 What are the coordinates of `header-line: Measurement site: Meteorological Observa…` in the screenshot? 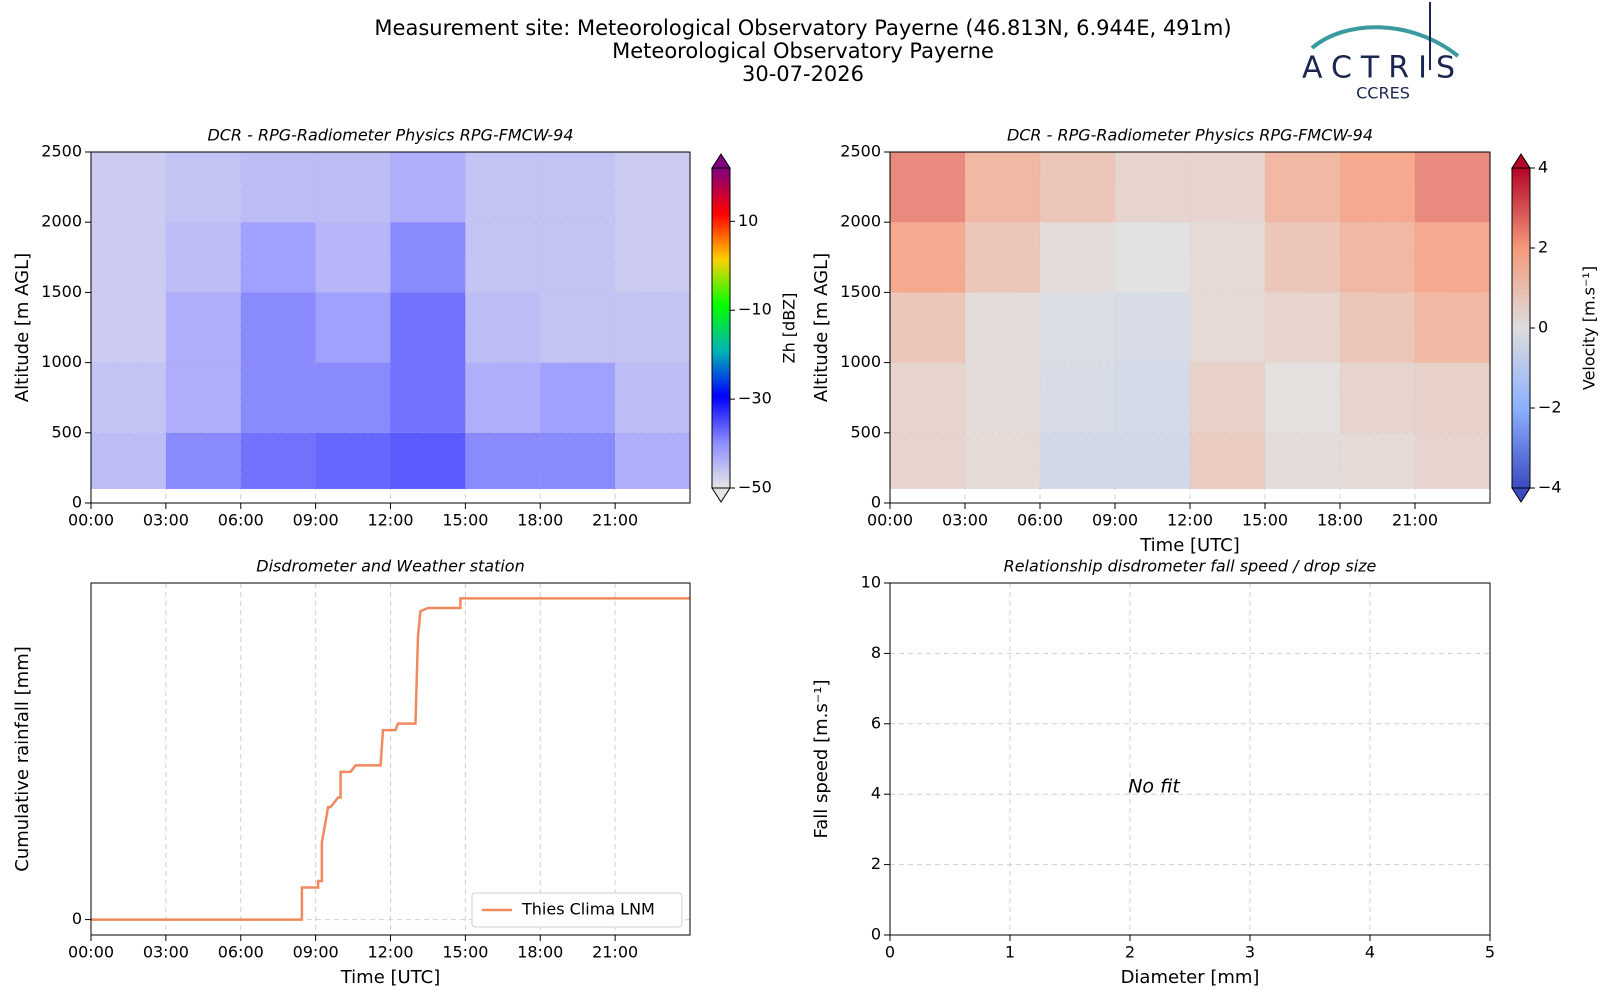 It's located at (802, 28).